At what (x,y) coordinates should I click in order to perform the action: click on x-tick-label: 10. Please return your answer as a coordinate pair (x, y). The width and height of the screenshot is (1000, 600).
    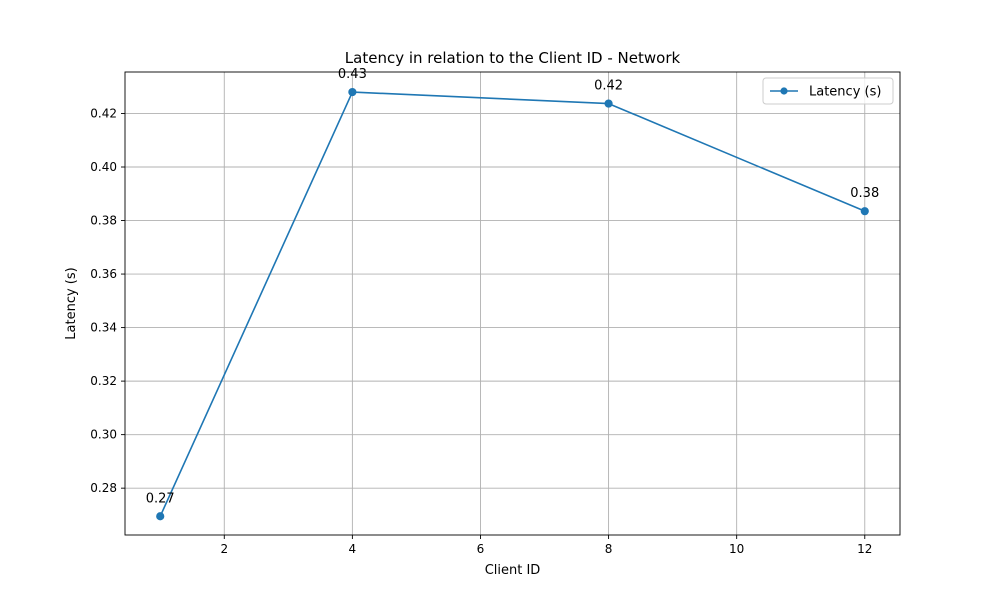
    Looking at the image, I should click on (736, 549).